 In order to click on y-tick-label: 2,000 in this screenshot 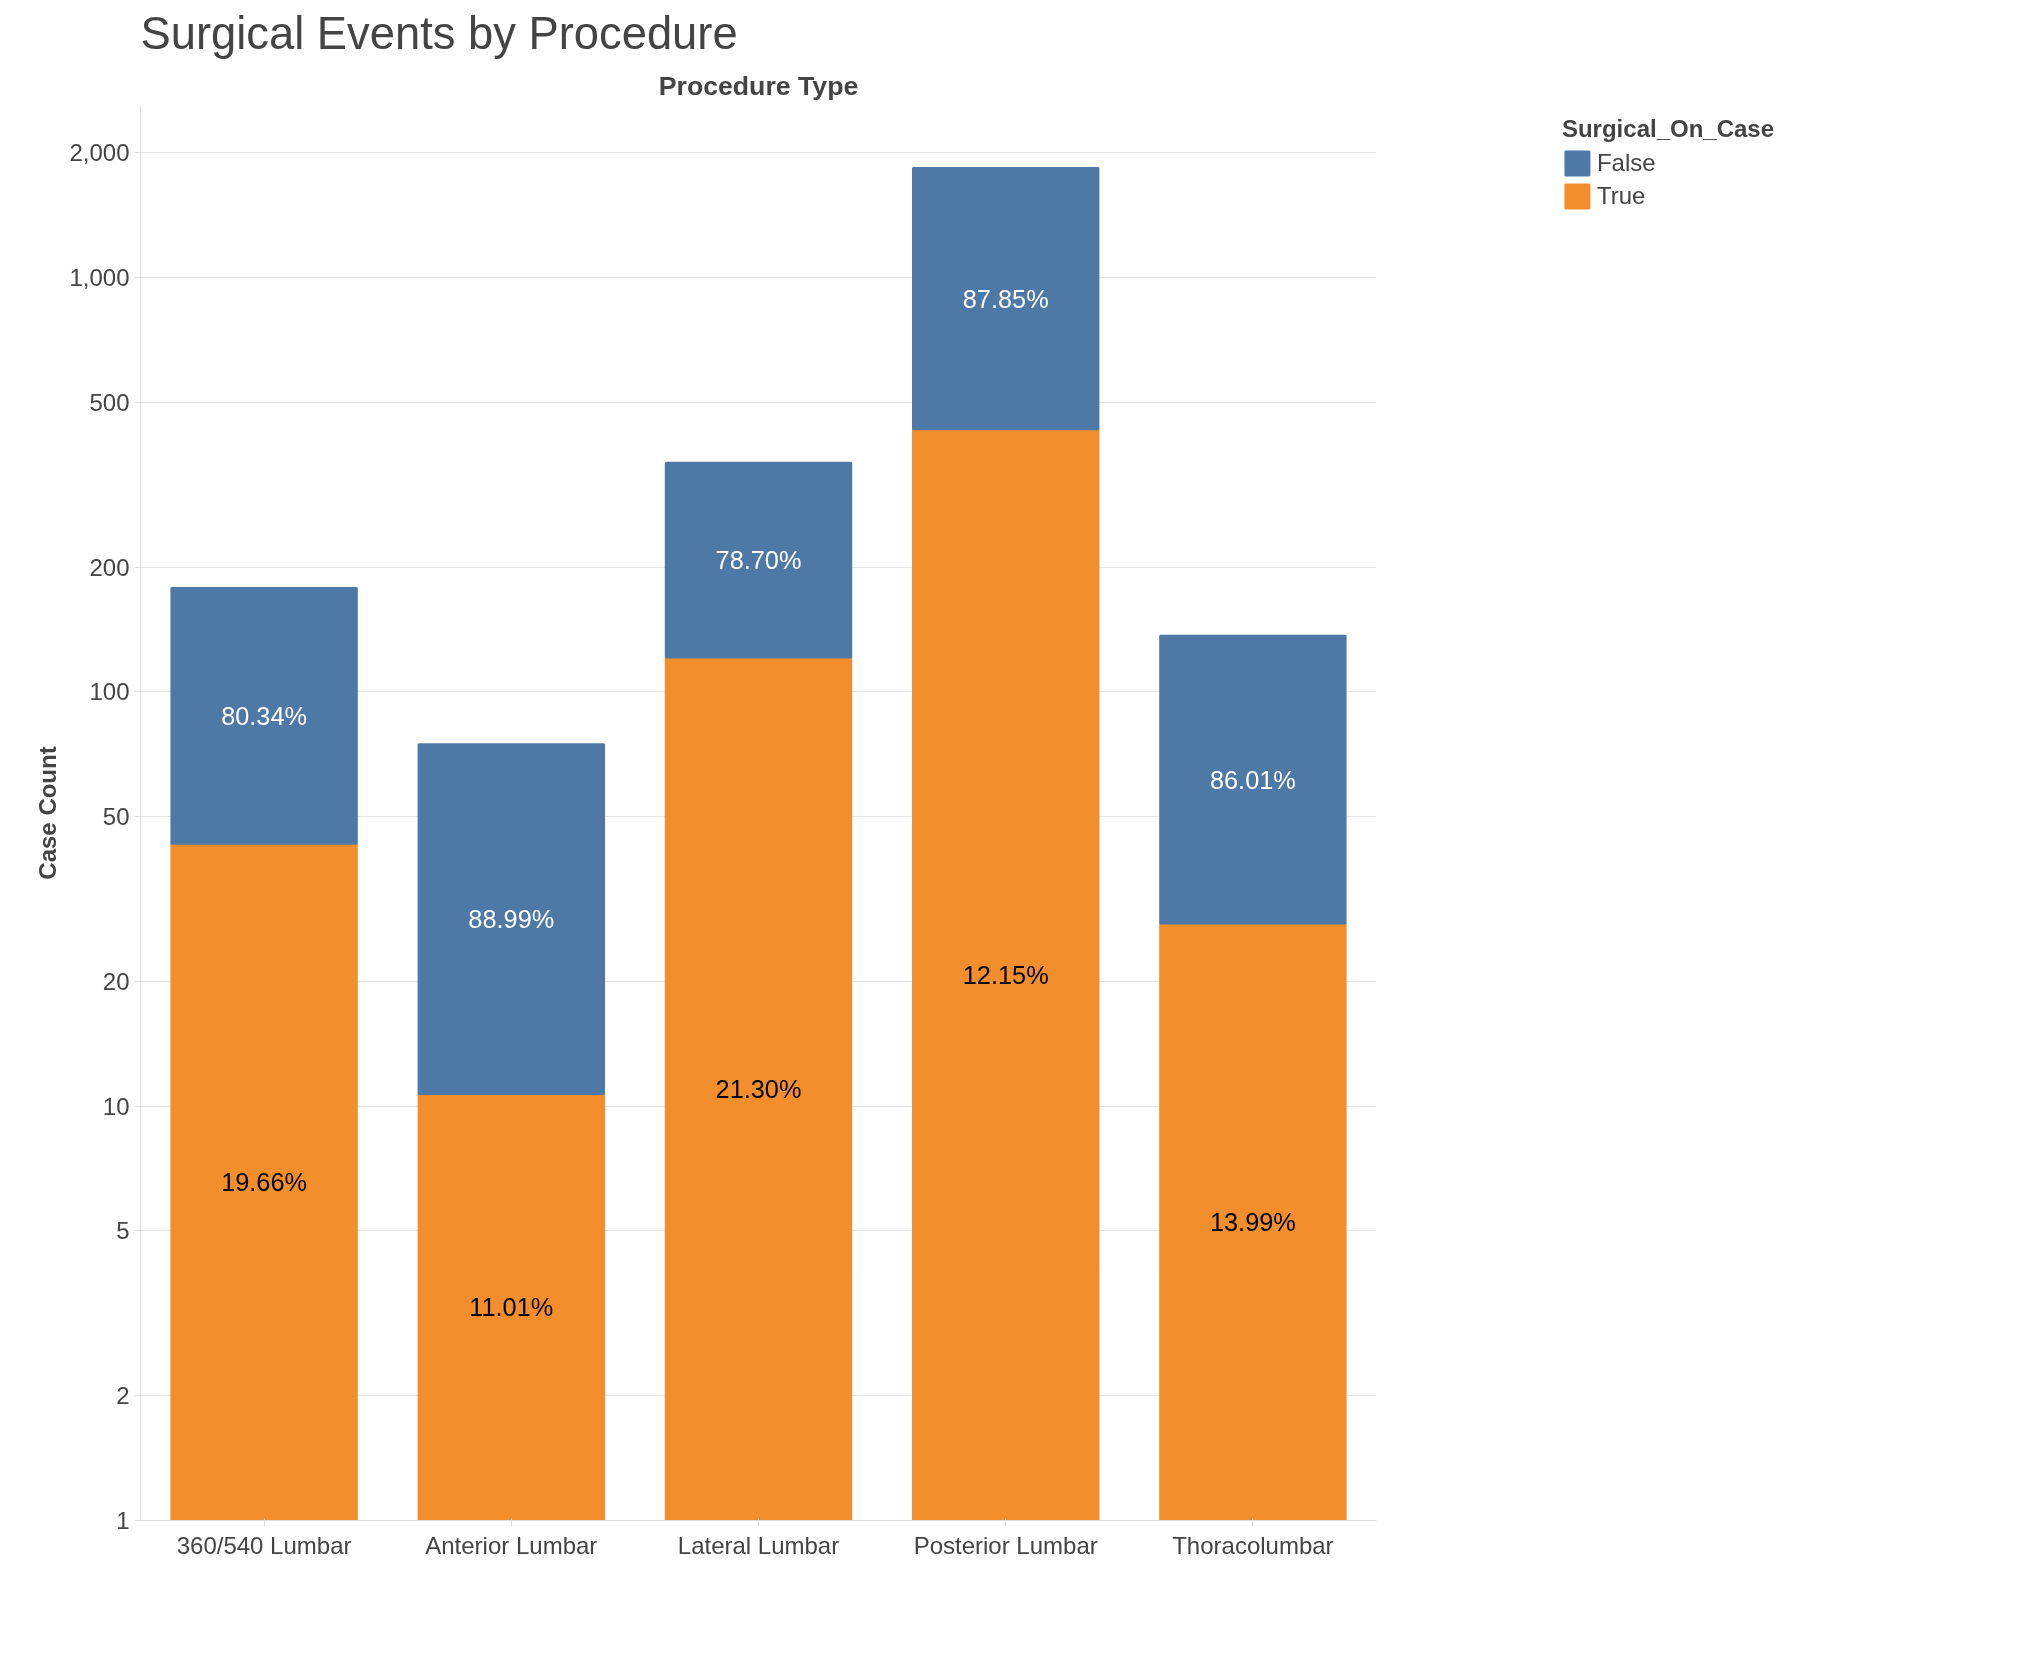, I will do `click(99, 153)`.